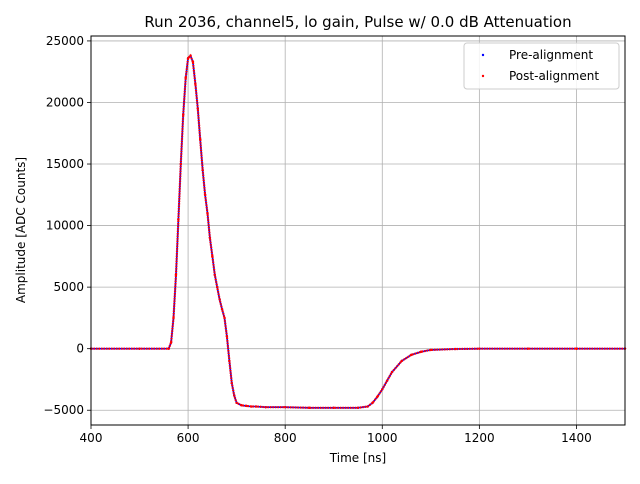  Describe the element at coordinates (65, 226) in the screenshot. I see `y-tick-label: 10000` at that location.